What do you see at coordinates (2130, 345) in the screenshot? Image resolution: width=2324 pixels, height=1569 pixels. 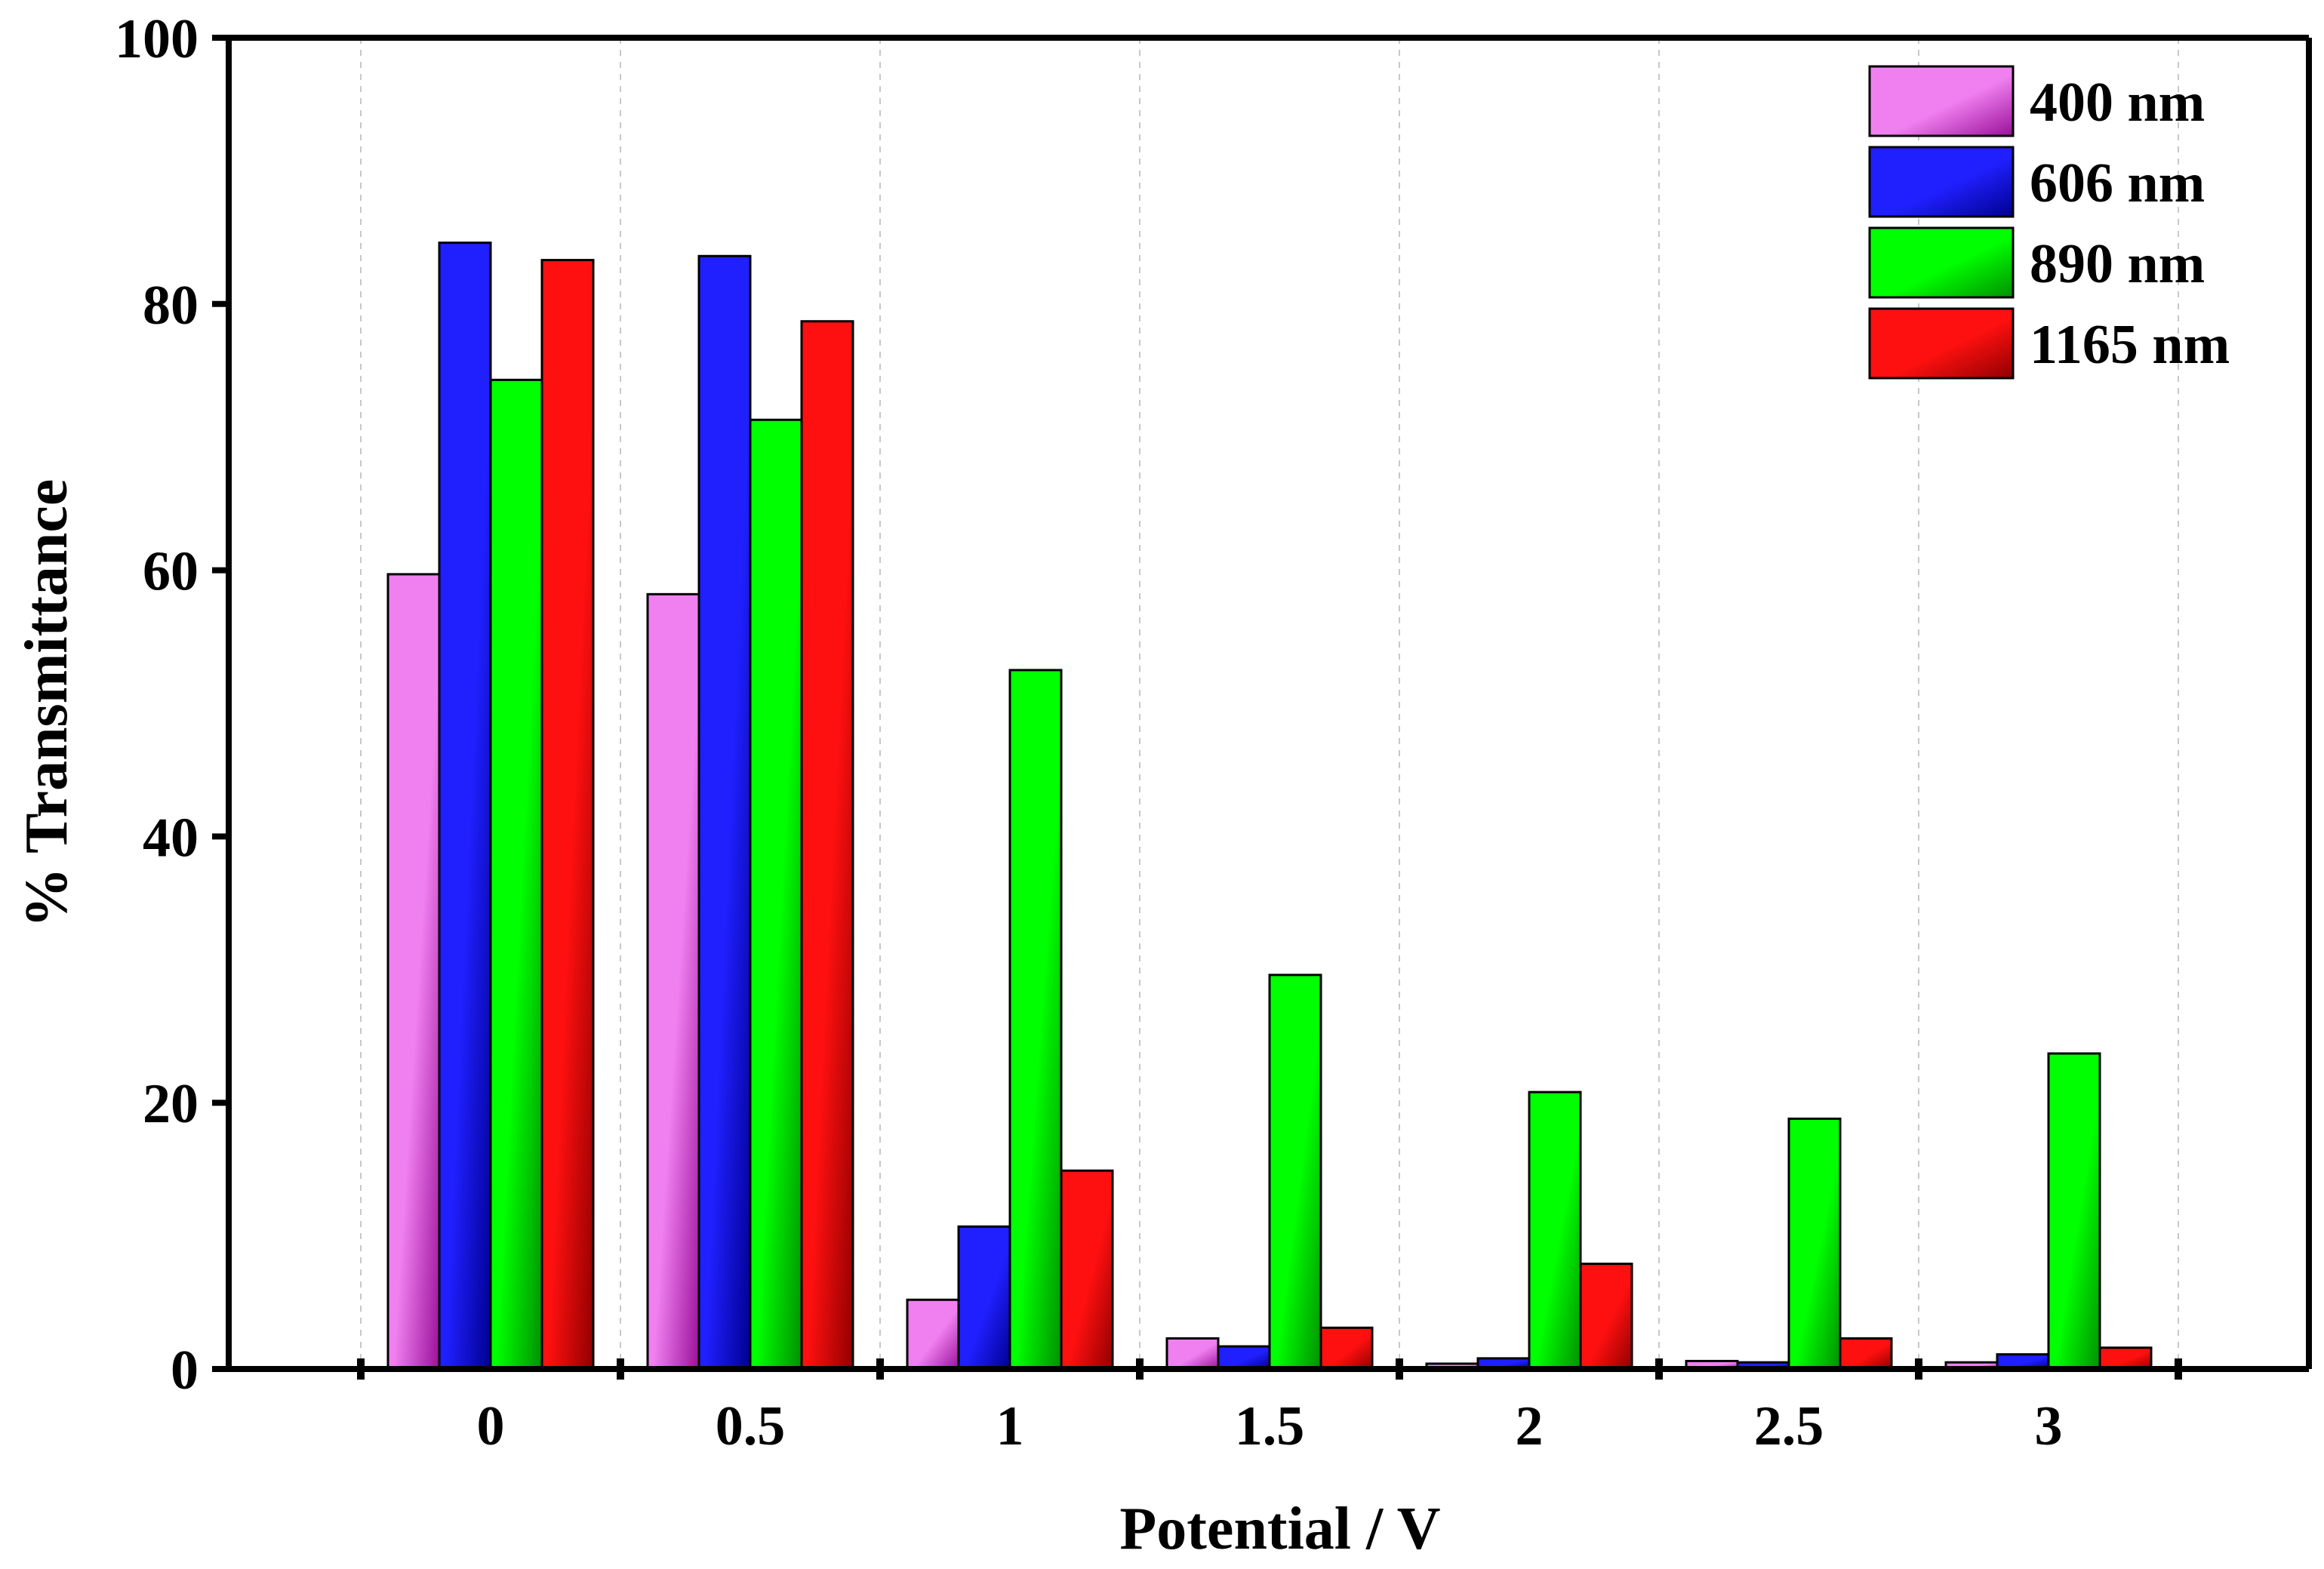 I see `legend-label: 1165 nm` at bounding box center [2130, 345].